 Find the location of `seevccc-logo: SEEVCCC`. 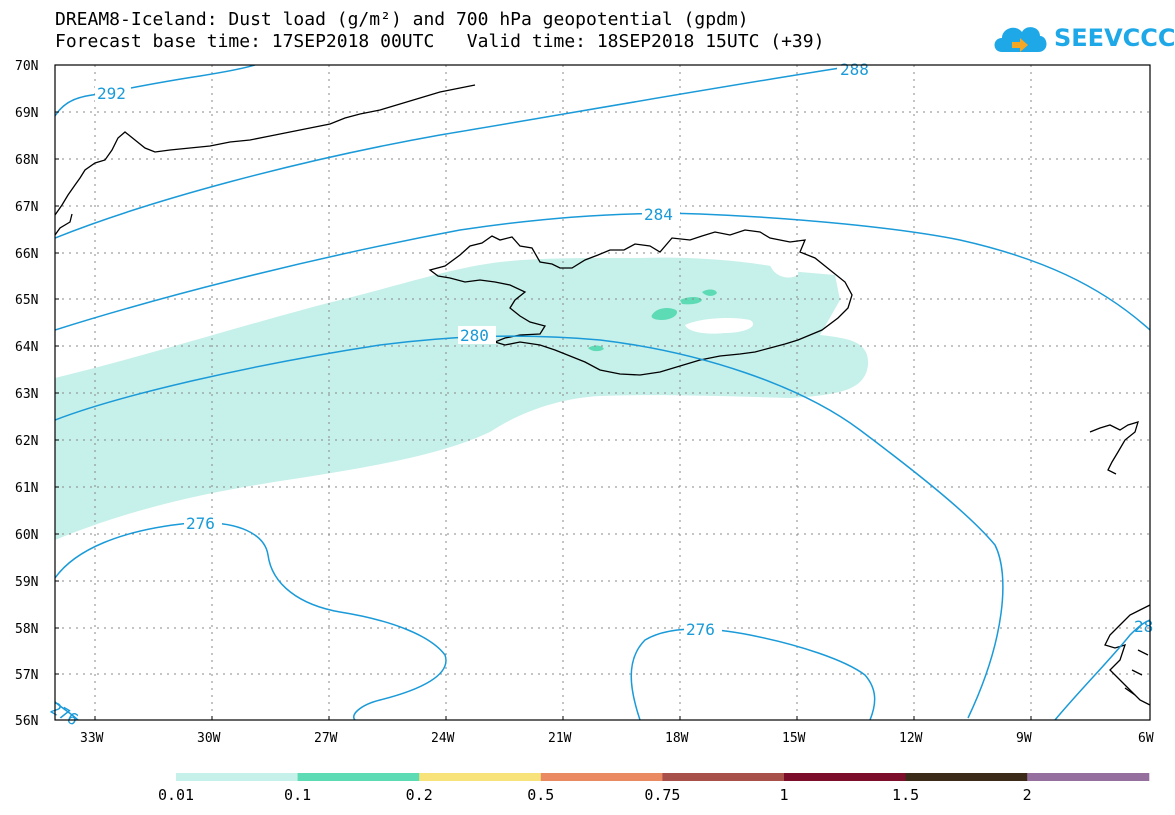

seevccc-logo: SEEVCCC is located at coordinates (1082, 38).